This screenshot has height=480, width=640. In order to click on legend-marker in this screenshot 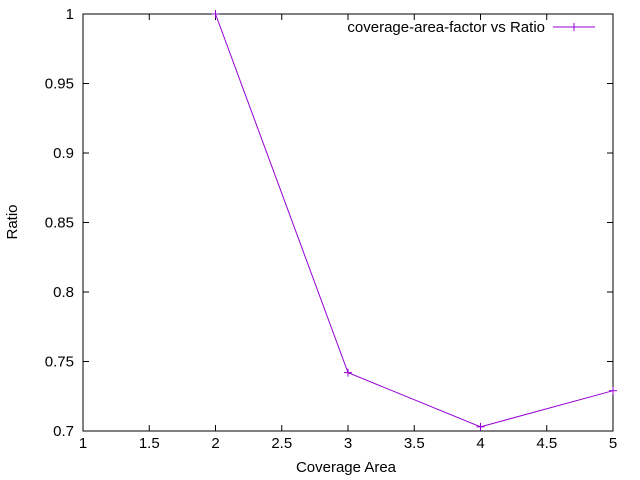, I will do `click(574, 27)`.